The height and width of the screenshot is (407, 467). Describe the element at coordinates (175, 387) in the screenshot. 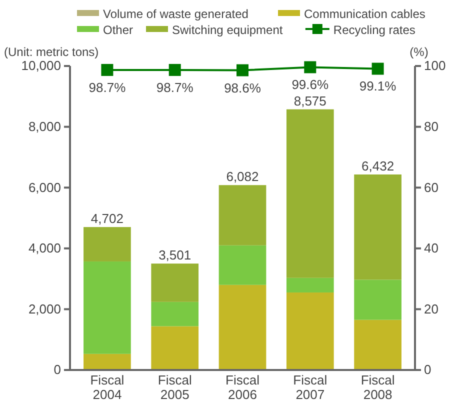

I see `x-tick-label: Fiscal 2005` at that location.